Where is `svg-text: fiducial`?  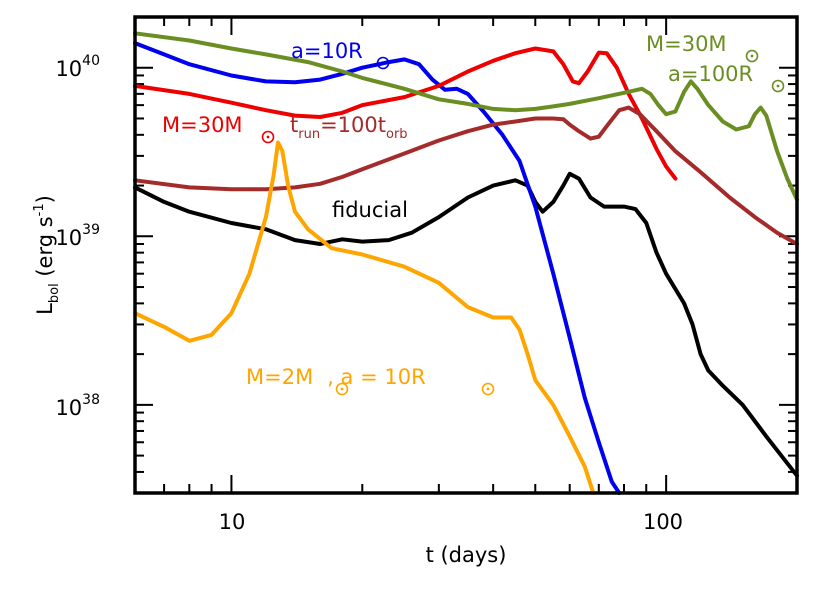
svg-text: fiducial is located at coordinates (370, 210).